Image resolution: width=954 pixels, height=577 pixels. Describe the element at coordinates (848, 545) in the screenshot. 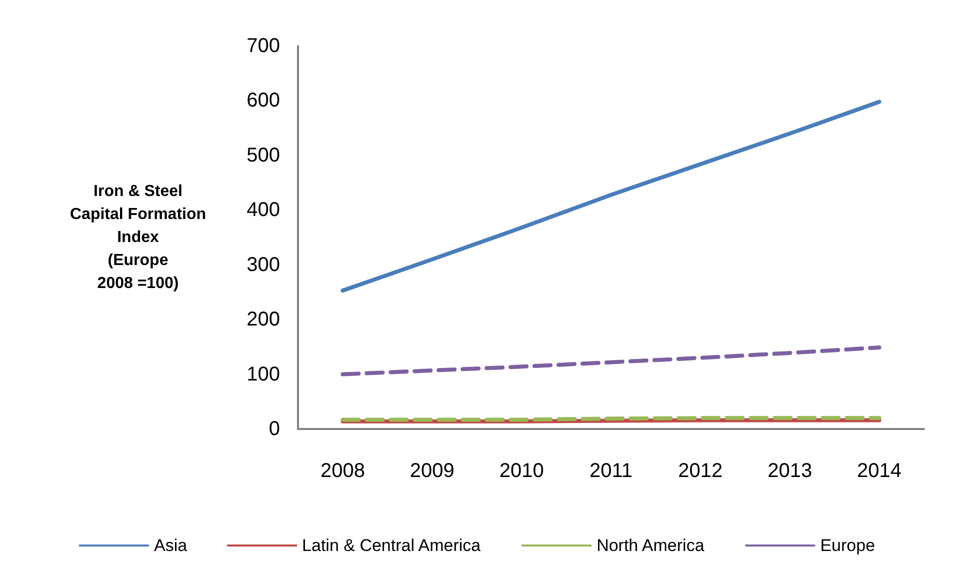

I see `legend-label: Europe` at that location.